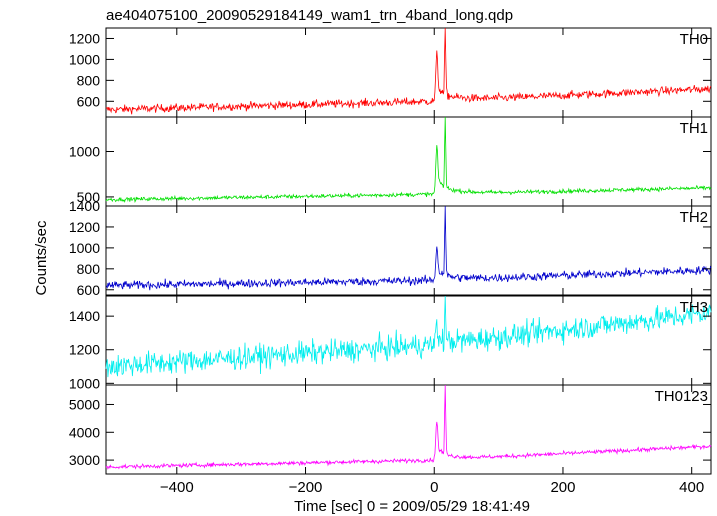  Describe the element at coordinates (84, 152) in the screenshot. I see `y-tick-label-th1: 1000` at that location.